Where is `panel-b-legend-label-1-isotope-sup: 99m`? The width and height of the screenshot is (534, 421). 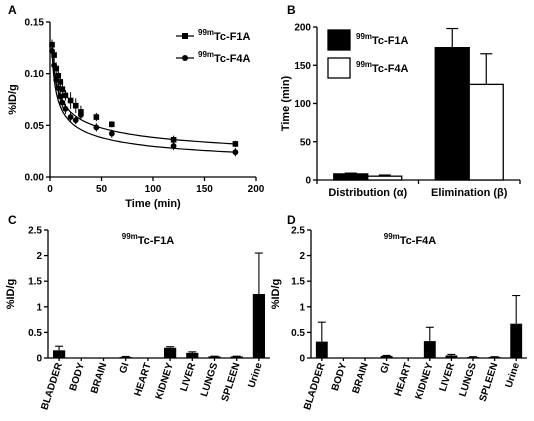 panel-b-legend-label-1-isotope-sup: 99m is located at coordinates (364, 64).